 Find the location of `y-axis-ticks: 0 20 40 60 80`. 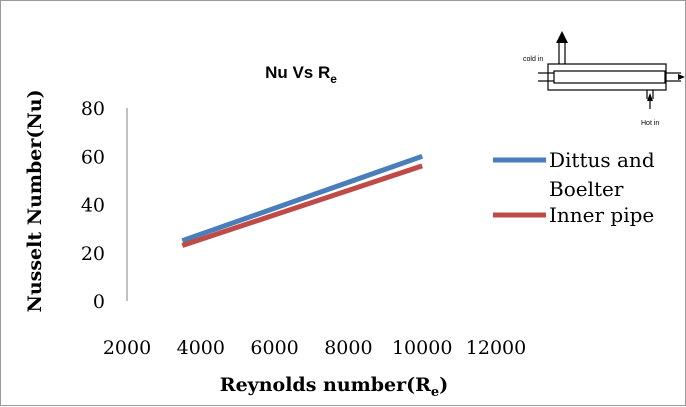

y-axis-ticks: 0 20 40 60 80 is located at coordinates (93, 205).